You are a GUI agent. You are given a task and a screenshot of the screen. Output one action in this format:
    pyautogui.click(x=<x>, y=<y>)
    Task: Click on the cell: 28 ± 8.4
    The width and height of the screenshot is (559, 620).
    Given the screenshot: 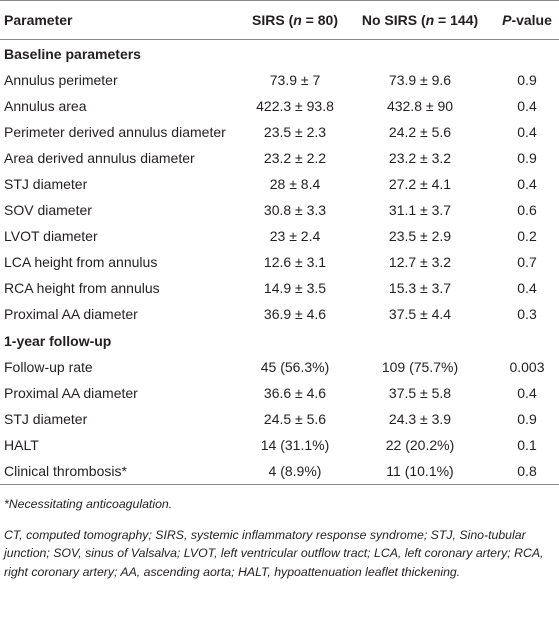 What is the action you would take?
    pyautogui.click(x=295, y=184)
    